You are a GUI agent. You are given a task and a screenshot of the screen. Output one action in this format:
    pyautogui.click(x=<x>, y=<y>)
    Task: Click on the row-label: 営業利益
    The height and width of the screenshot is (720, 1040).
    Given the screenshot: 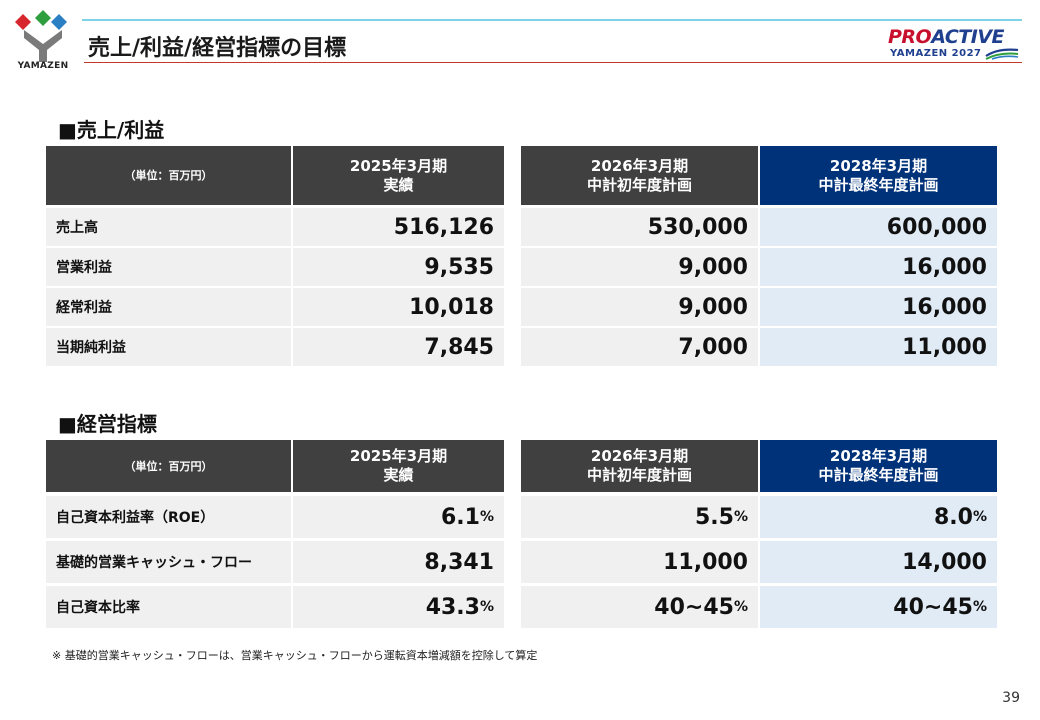 What is the action you would take?
    pyautogui.click(x=168, y=267)
    